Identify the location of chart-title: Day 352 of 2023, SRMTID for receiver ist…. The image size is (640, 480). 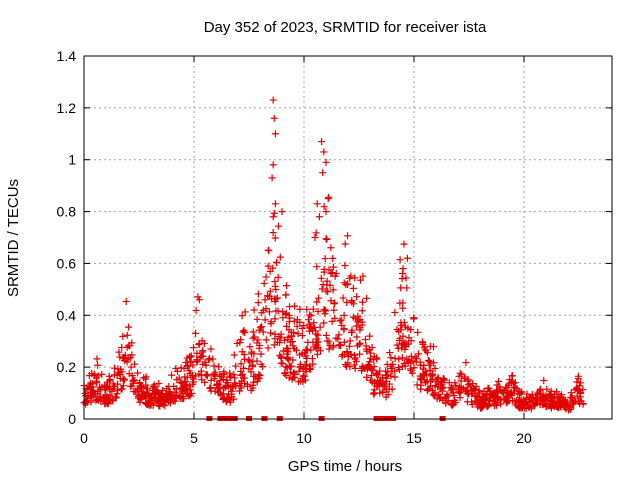
(345, 27).